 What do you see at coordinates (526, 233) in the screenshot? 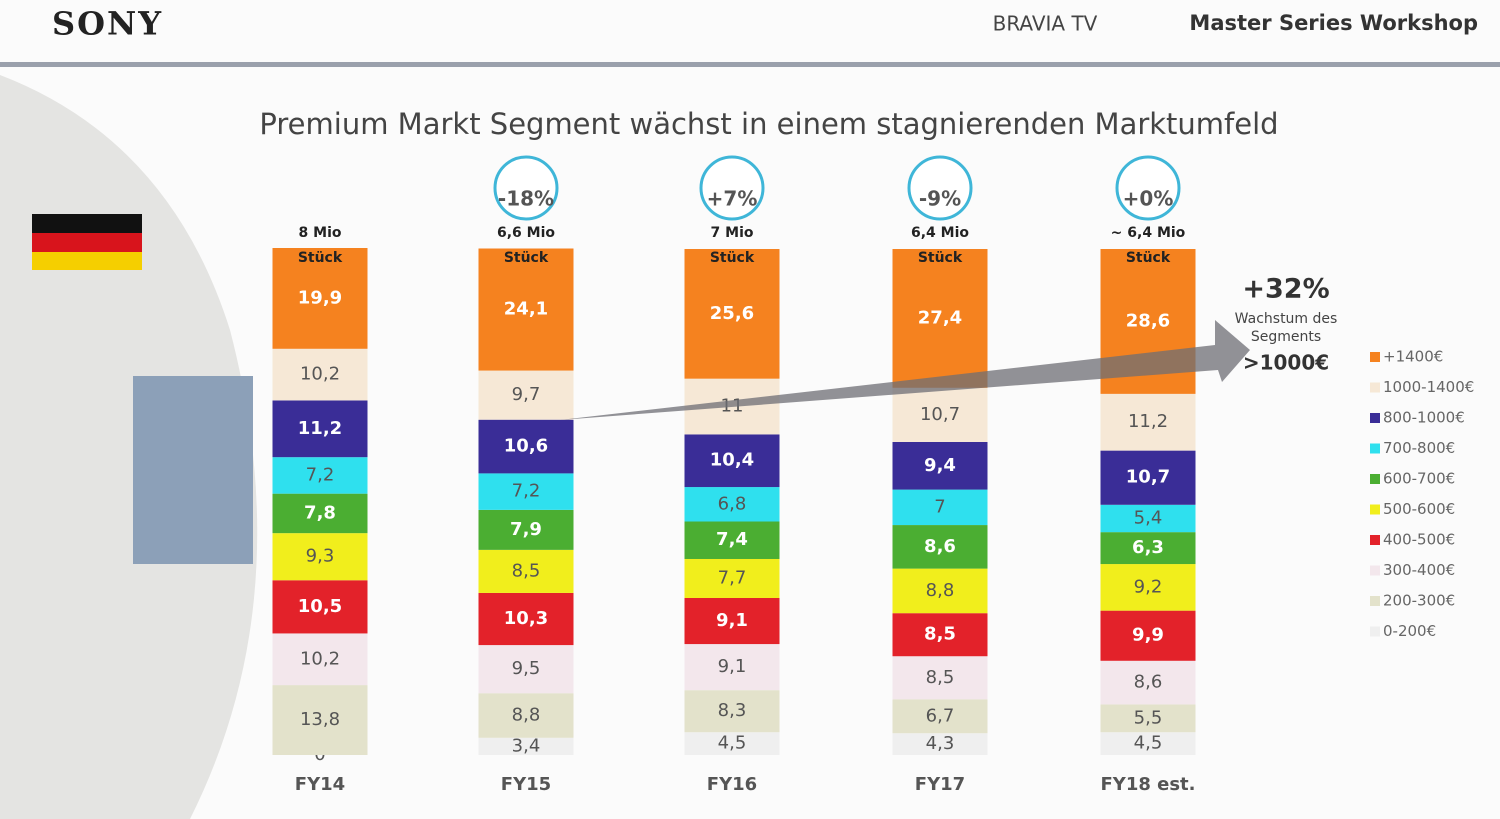
I see `total-label: 6,6 Mio` at bounding box center [526, 233].